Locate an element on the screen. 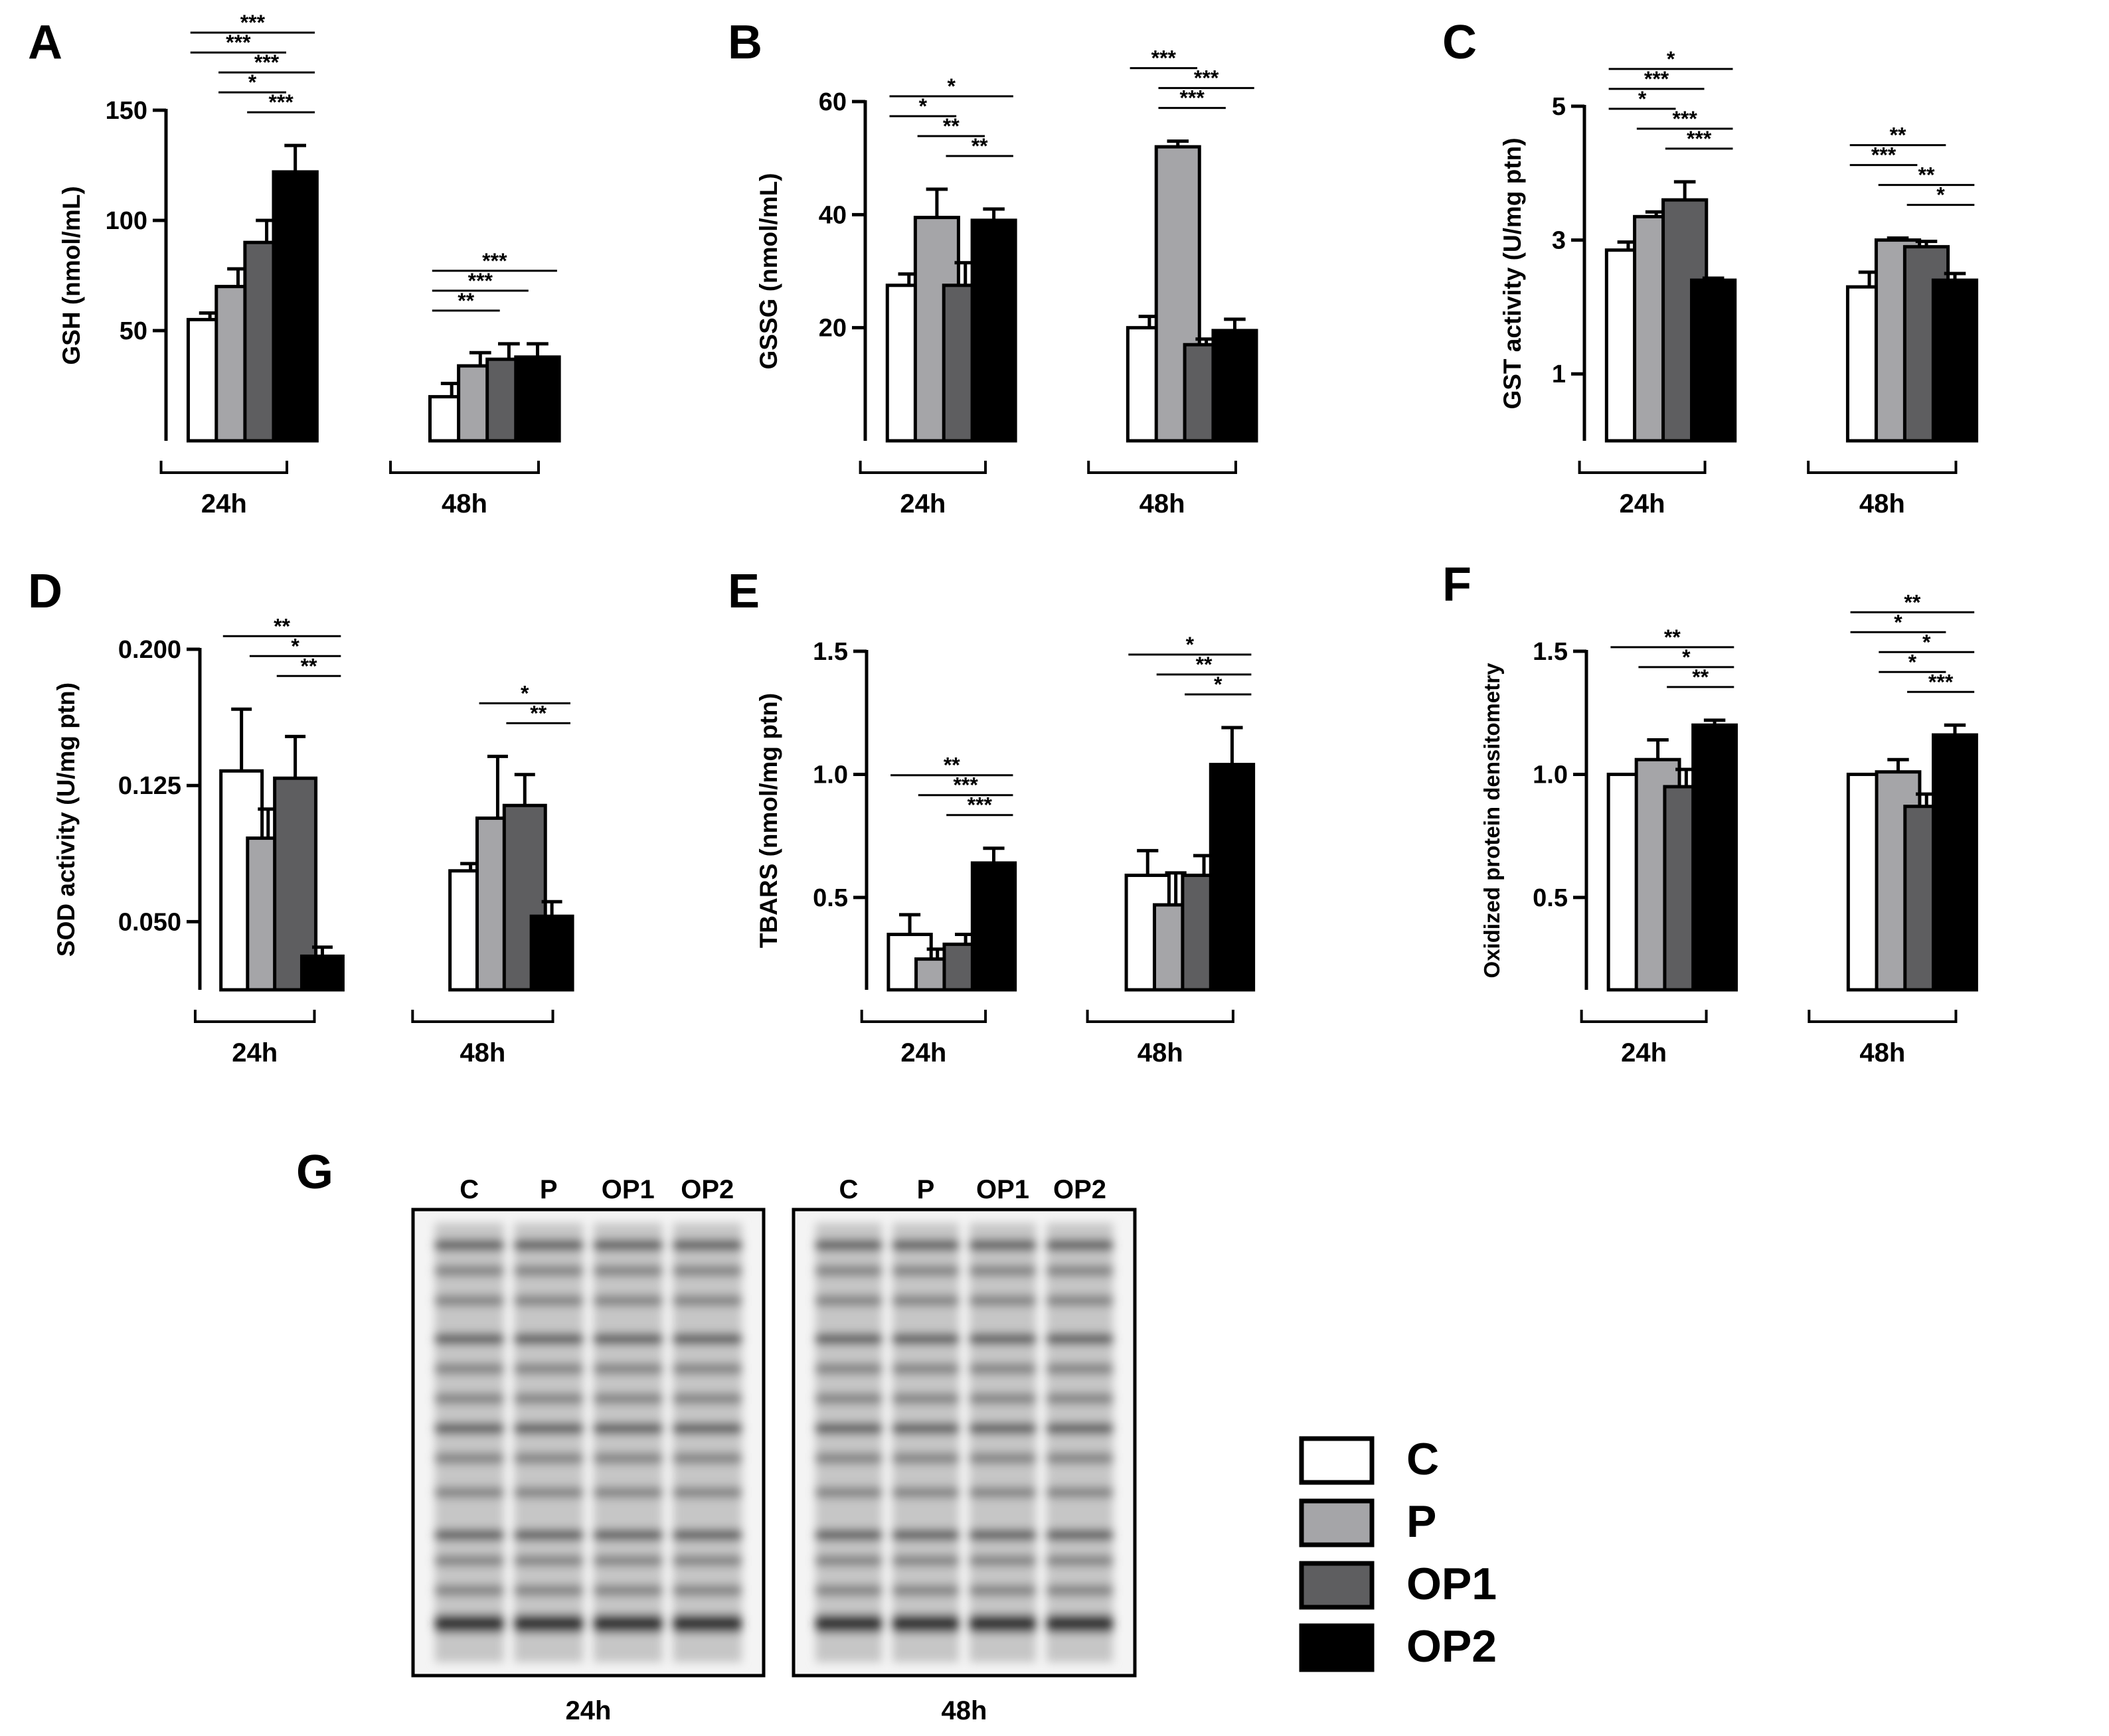 The width and height of the screenshot is (2109, 1736). y-axis-label: TBARS (nmol/mg ptn) is located at coordinates (768, 820).